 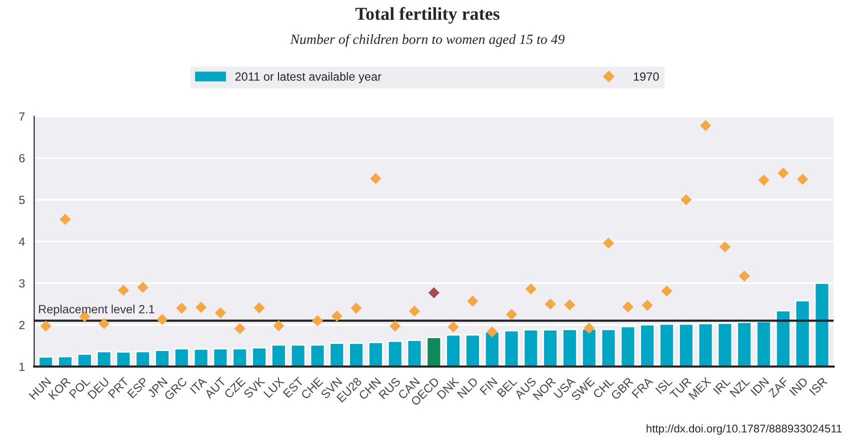 I want to click on ref-line-label: Replacement level 2.1, so click(x=96, y=310).